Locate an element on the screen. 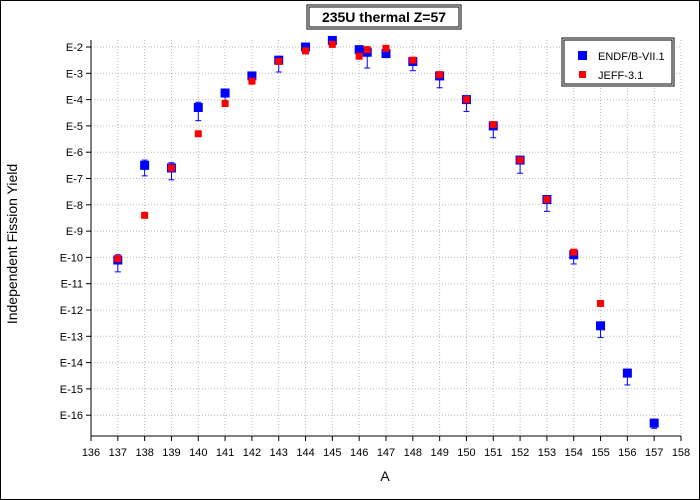  x-tick-label: 155 is located at coordinates (600, 453).